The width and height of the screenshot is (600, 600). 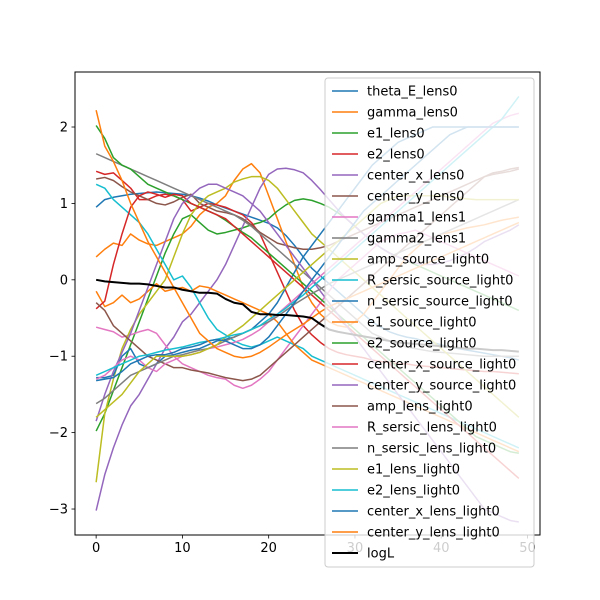 I want to click on legend-label: logL, so click(x=381, y=554).